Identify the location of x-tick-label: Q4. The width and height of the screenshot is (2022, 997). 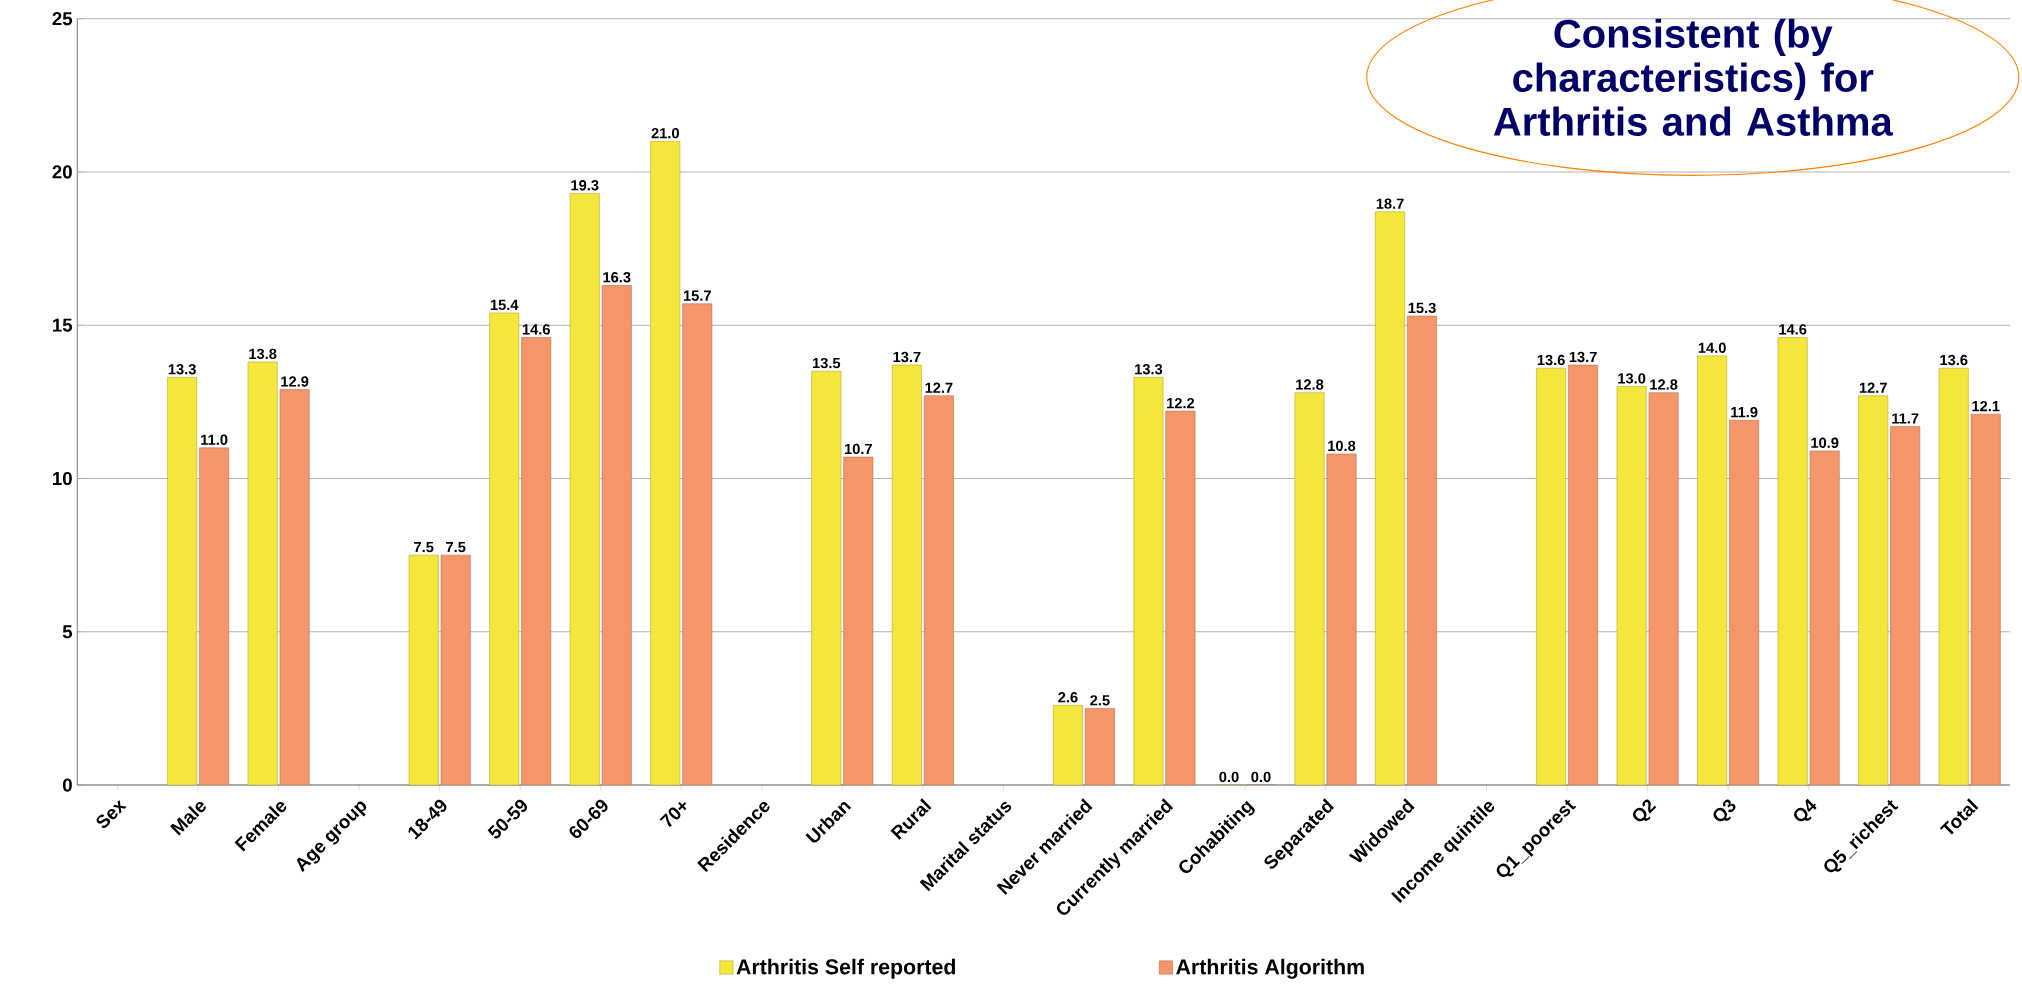
(1805, 810).